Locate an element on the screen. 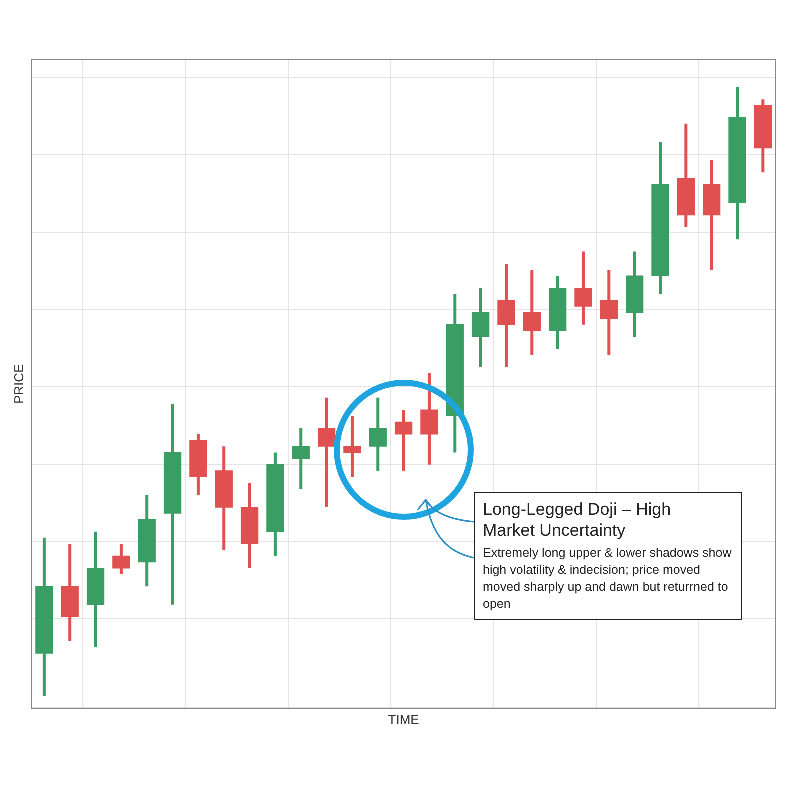 The image size is (800, 800). y-axis-title: PRICE is located at coordinates (18, 384).